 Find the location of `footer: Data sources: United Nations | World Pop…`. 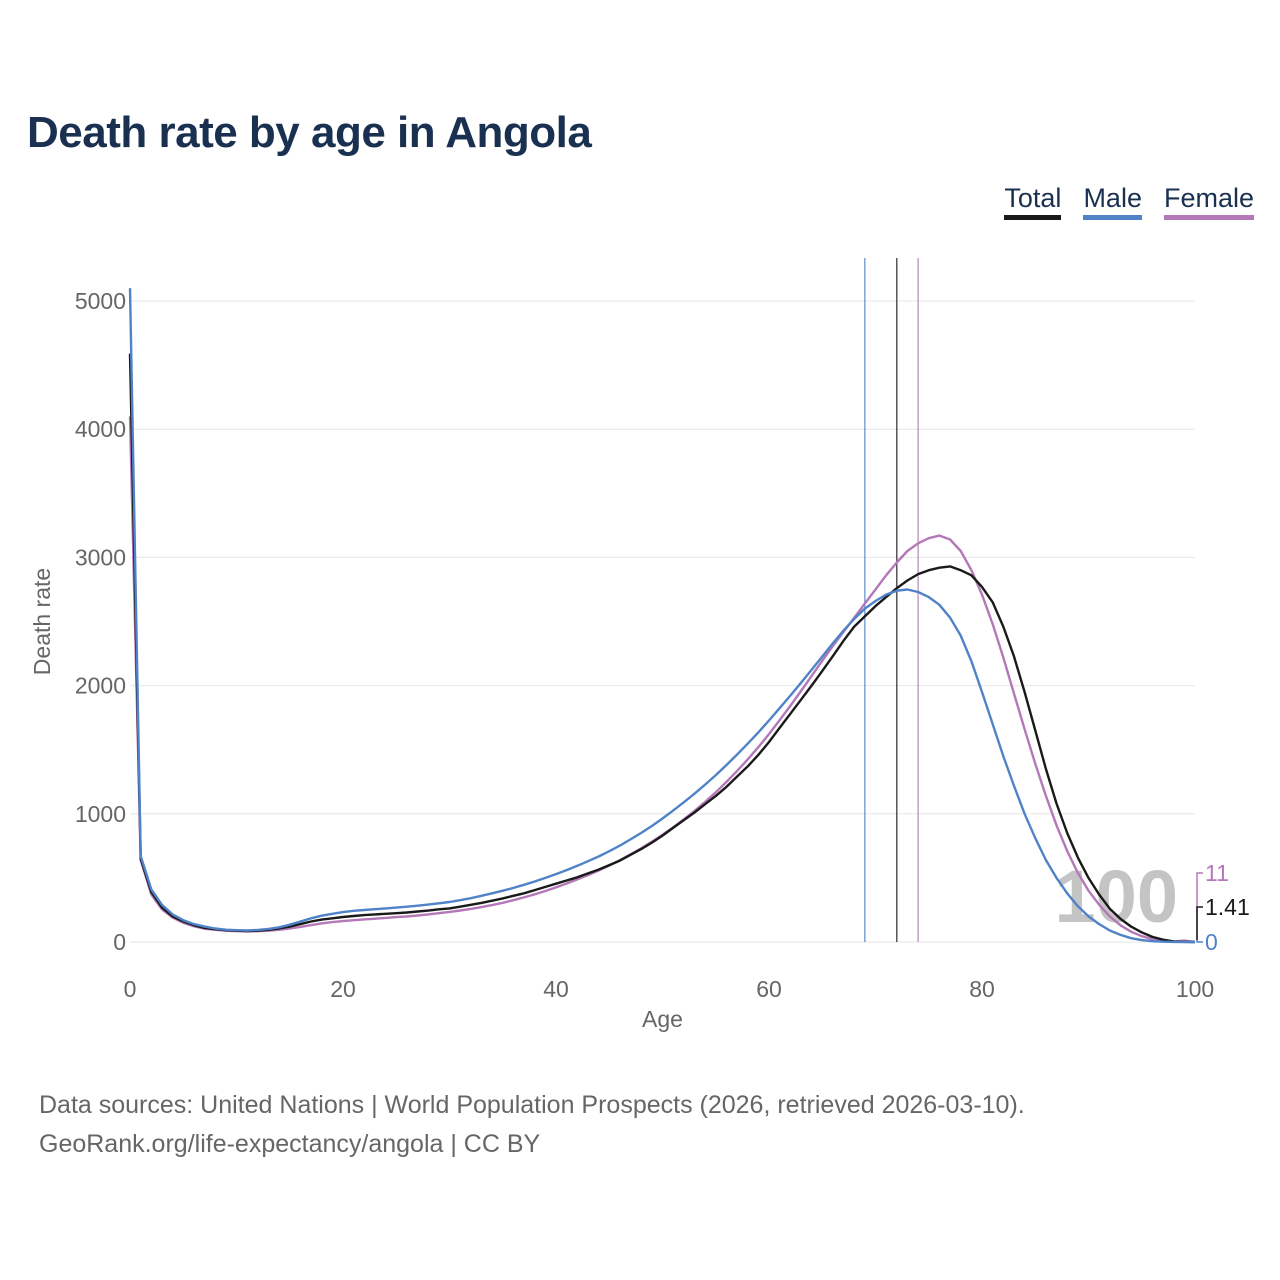

footer: Data sources: United Nations | World Pop… is located at coordinates (532, 1125).